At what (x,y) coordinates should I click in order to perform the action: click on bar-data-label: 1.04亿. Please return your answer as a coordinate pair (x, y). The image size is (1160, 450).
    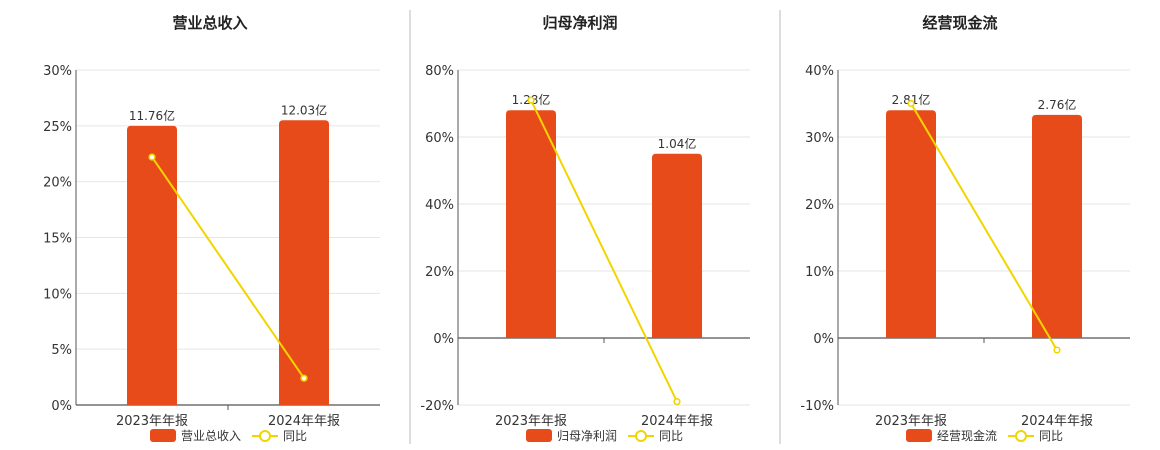
    Looking at the image, I should click on (677, 143).